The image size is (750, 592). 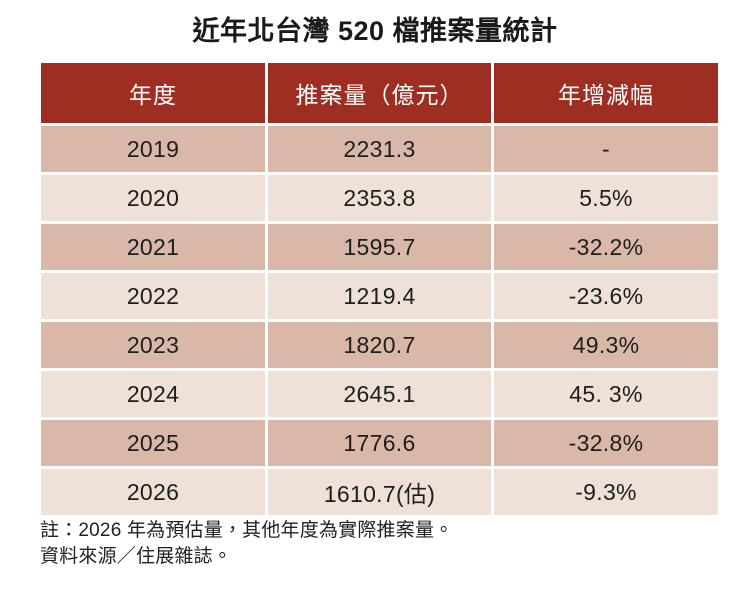 I want to click on table-header-row: 年度 推案量（億元） 年增減幅, so click(x=379, y=93).